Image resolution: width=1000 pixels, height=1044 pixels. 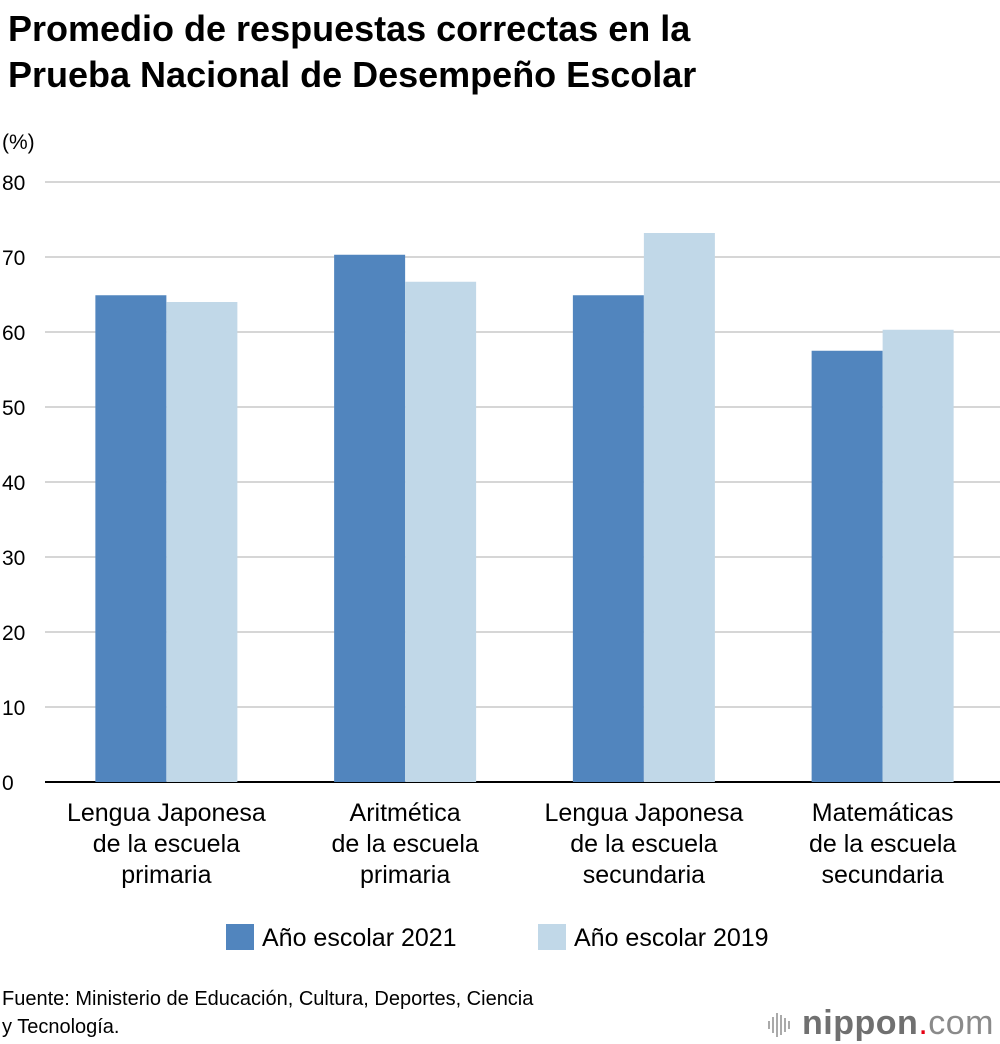 What do you see at coordinates (13, 633) in the screenshot?
I see `y-tick-label: 20` at bounding box center [13, 633].